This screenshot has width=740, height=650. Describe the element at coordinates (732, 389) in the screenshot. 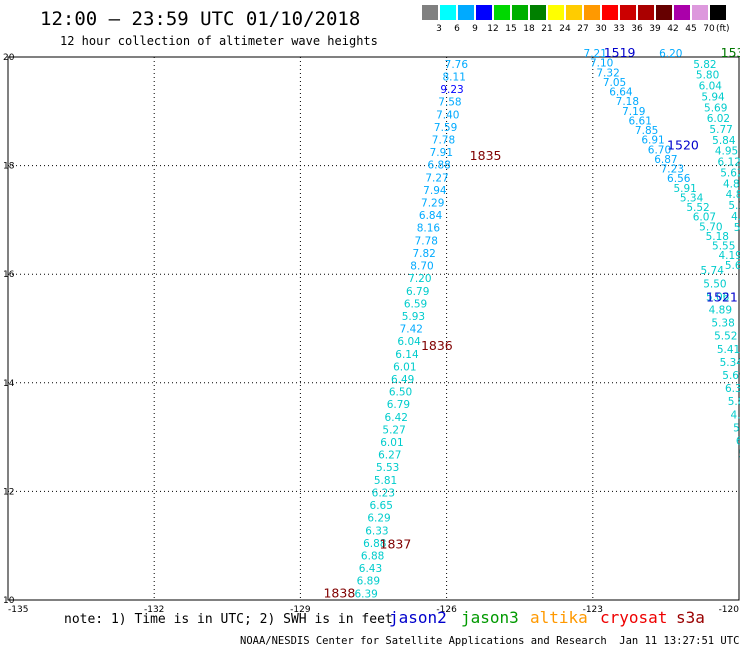

I see `wave-height-value: 6.33` at that location.